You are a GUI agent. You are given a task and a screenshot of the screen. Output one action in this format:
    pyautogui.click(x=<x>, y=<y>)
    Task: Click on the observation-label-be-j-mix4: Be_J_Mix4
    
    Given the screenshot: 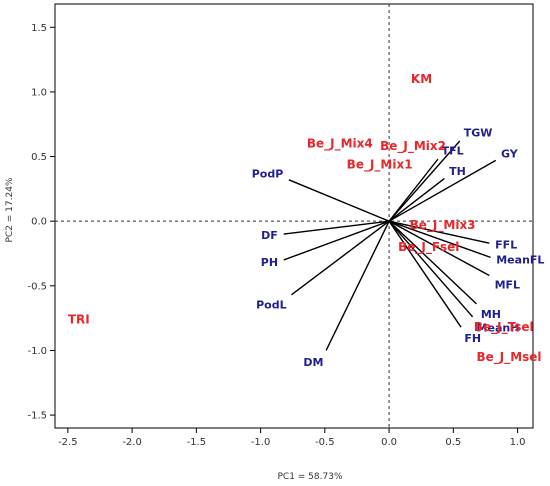 What is the action you would take?
    pyautogui.click(x=340, y=144)
    